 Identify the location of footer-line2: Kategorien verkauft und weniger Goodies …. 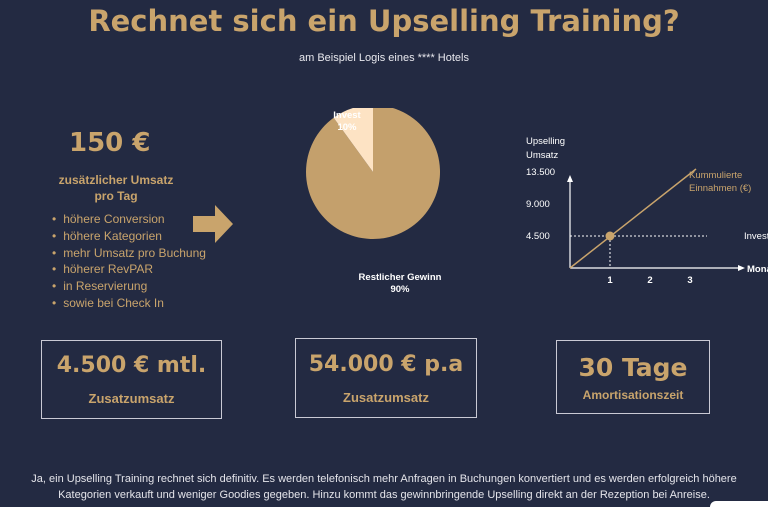
(384, 495).